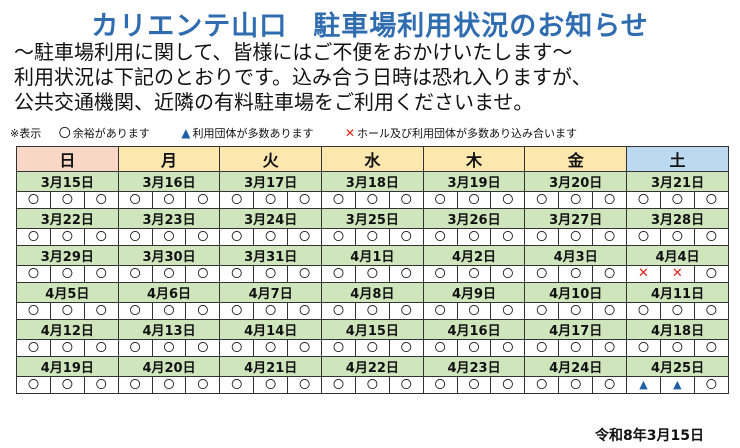 Image resolution: width=740 pixels, height=448 pixels. I want to click on legend-text: 利用団体が多数あります, so click(253, 133).